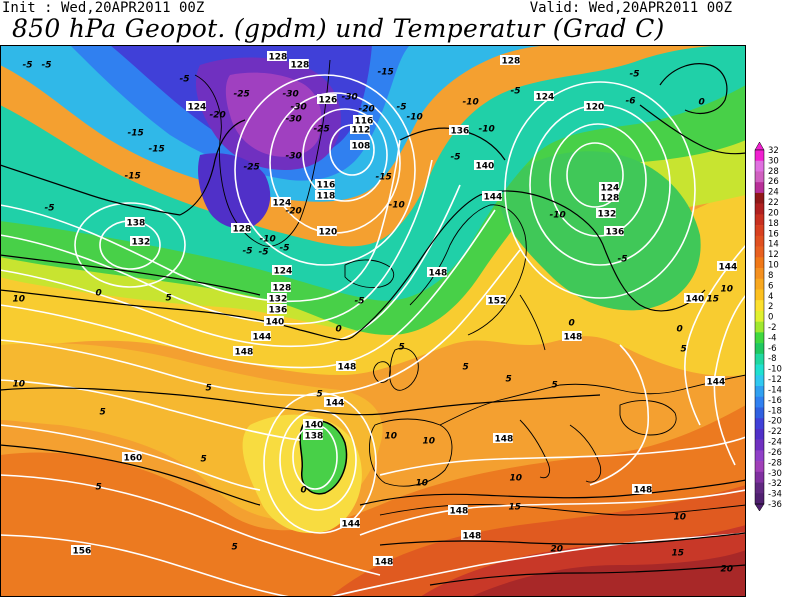  What do you see at coordinates (608, 573) in the screenshot?
I see `warm-zone-darkred` at bounding box center [608, 573].